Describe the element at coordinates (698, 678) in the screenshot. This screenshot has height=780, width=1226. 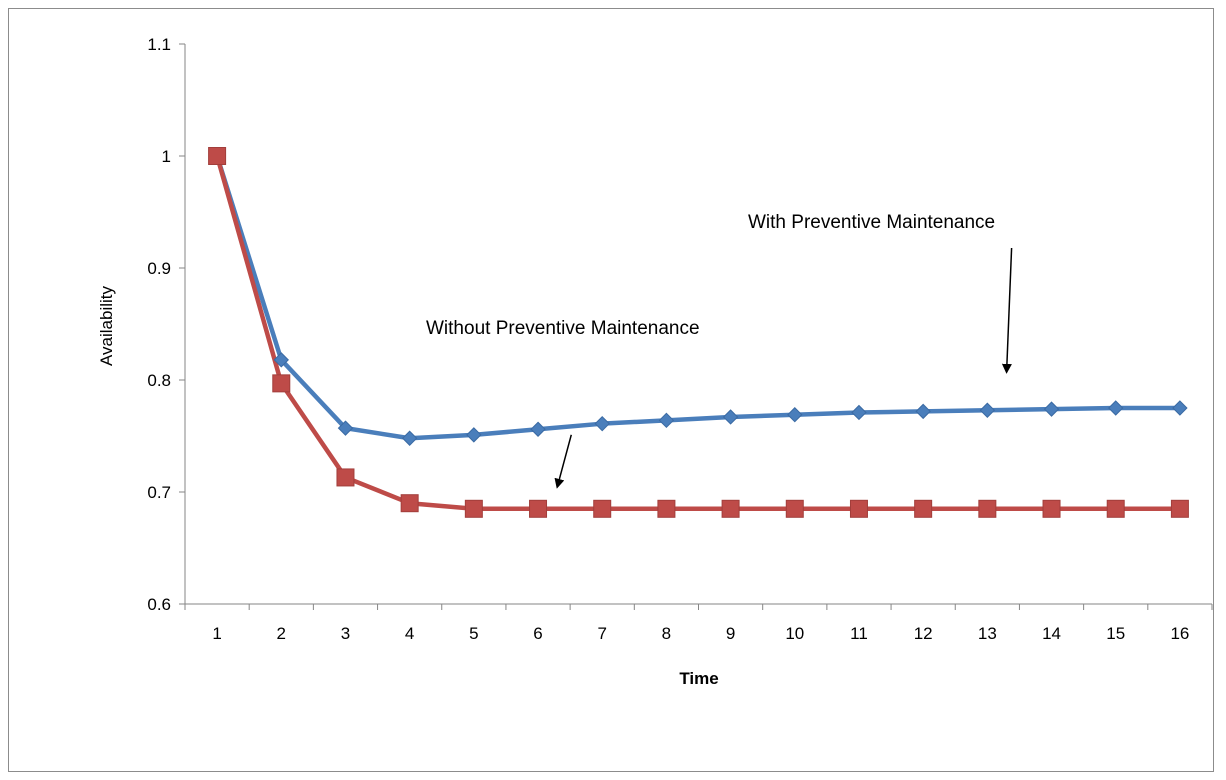
I see `x-axis-title: Time` at that location.